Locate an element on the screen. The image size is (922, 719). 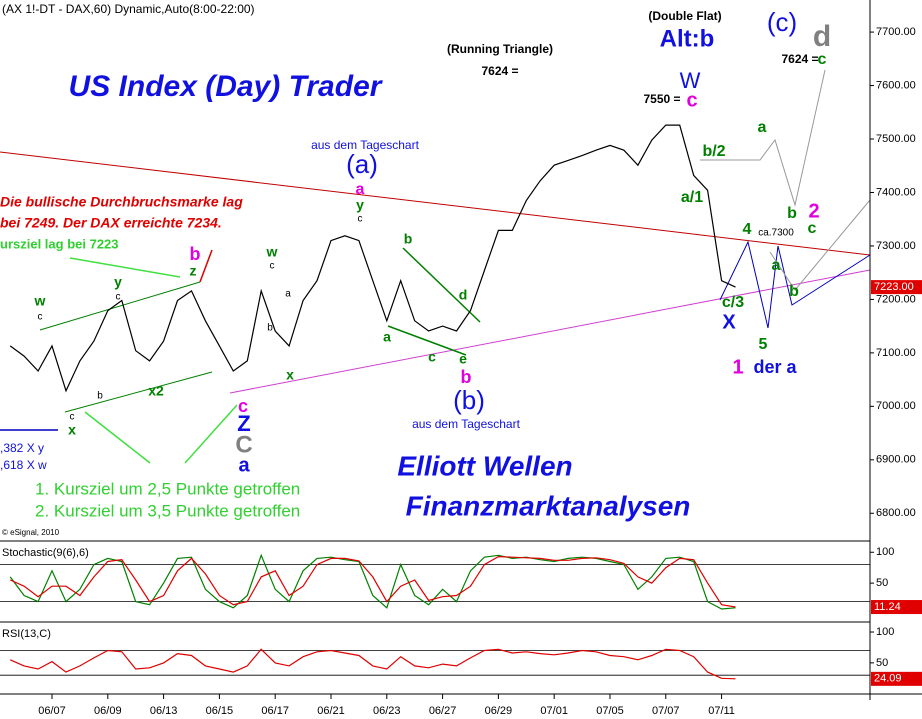
y-tick-label: 6800.00 is located at coordinates (896, 513).